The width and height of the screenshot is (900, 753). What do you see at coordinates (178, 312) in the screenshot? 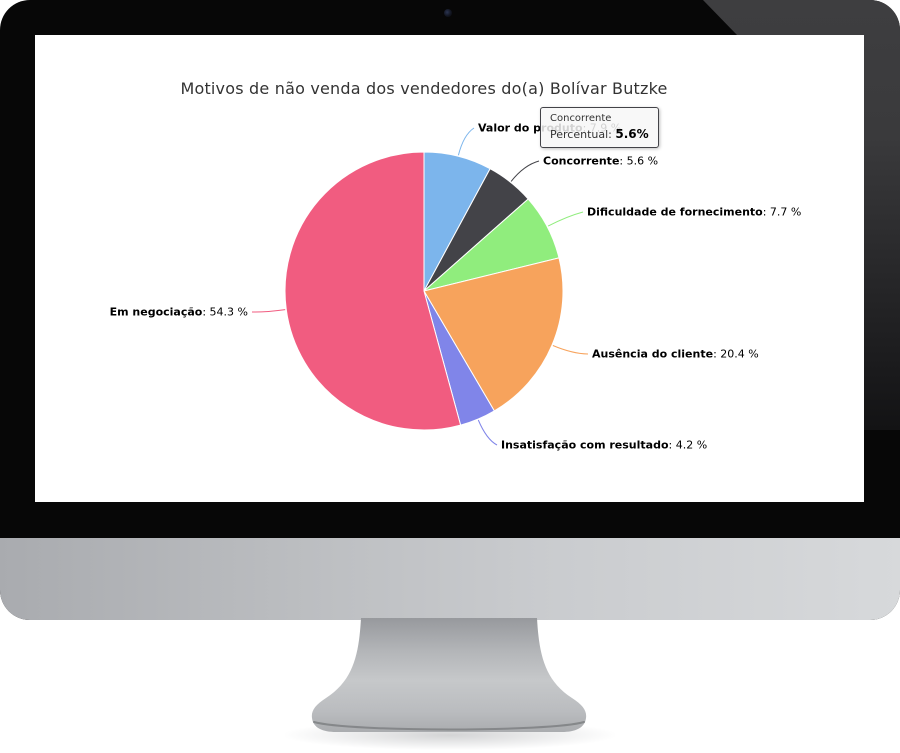
I see `slice-label-5: Em negociação: 54.3 %` at bounding box center [178, 312].